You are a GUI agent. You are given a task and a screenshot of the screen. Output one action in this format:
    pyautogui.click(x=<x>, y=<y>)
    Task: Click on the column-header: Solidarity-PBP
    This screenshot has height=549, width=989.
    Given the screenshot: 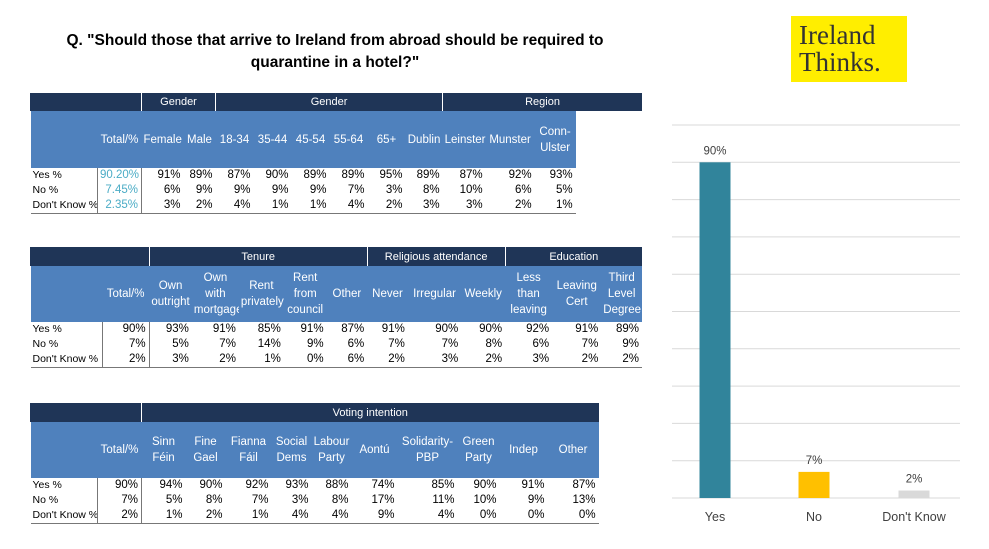 What is the action you would take?
    pyautogui.click(x=427, y=450)
    